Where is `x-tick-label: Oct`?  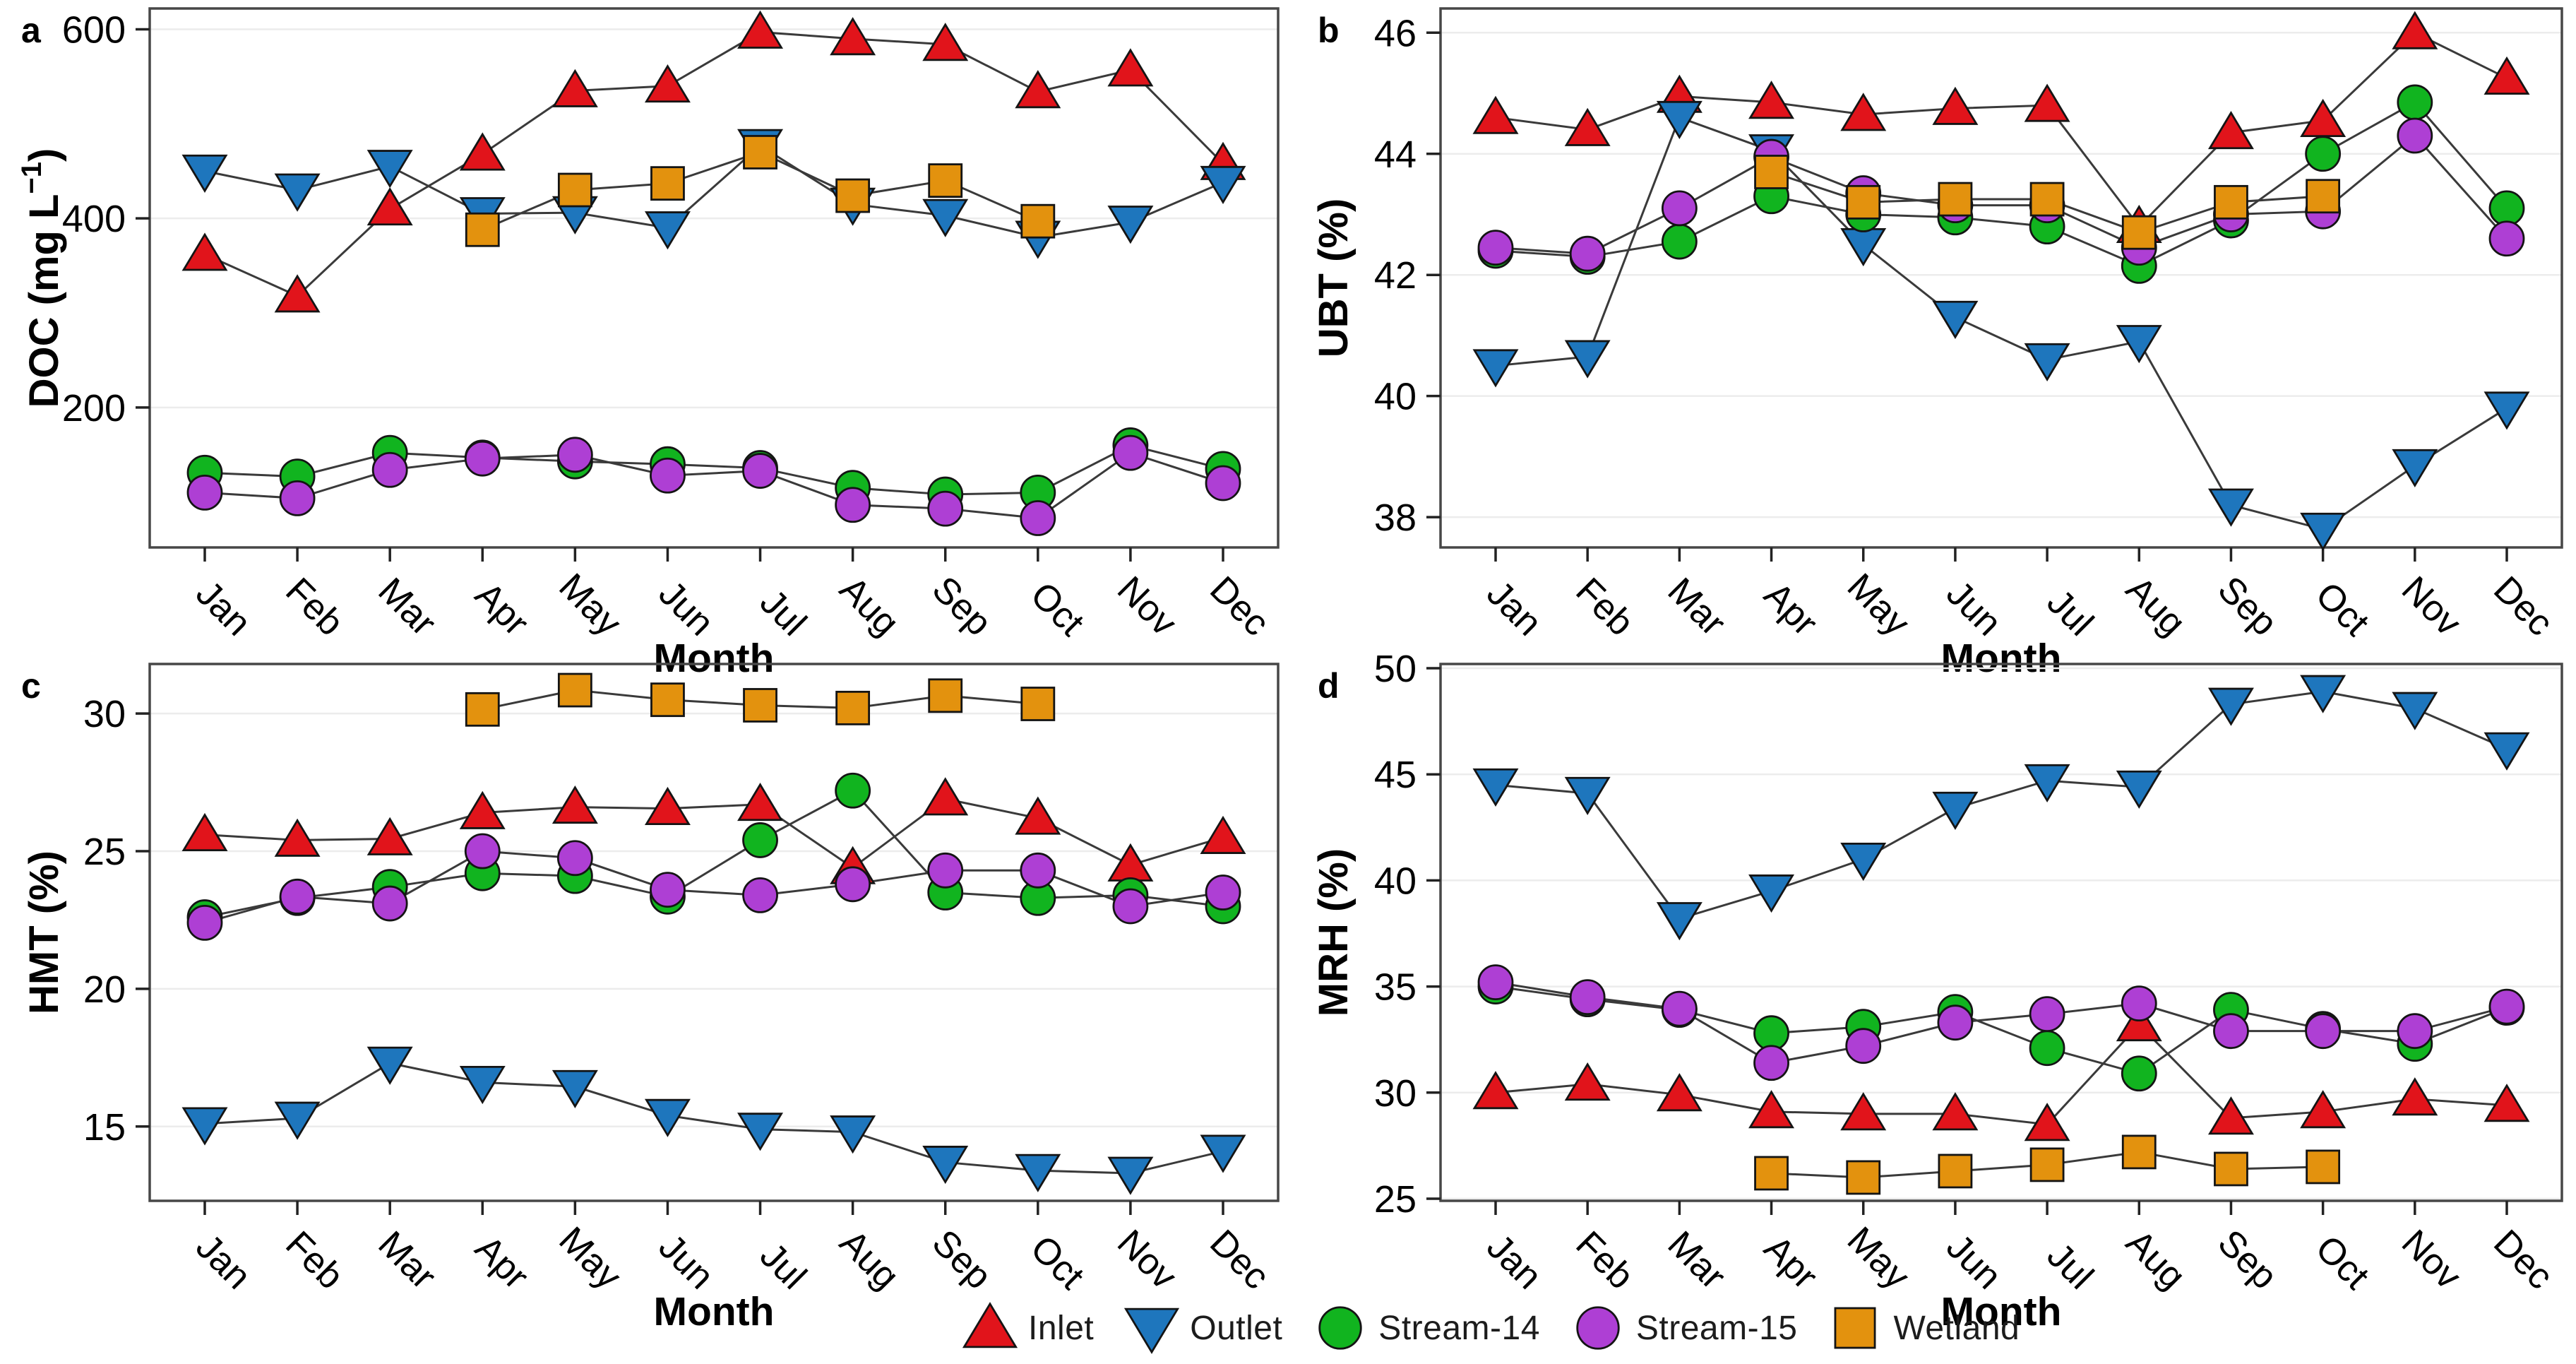
x-tick-label: Oct is located at coordinates (2343, 1263).